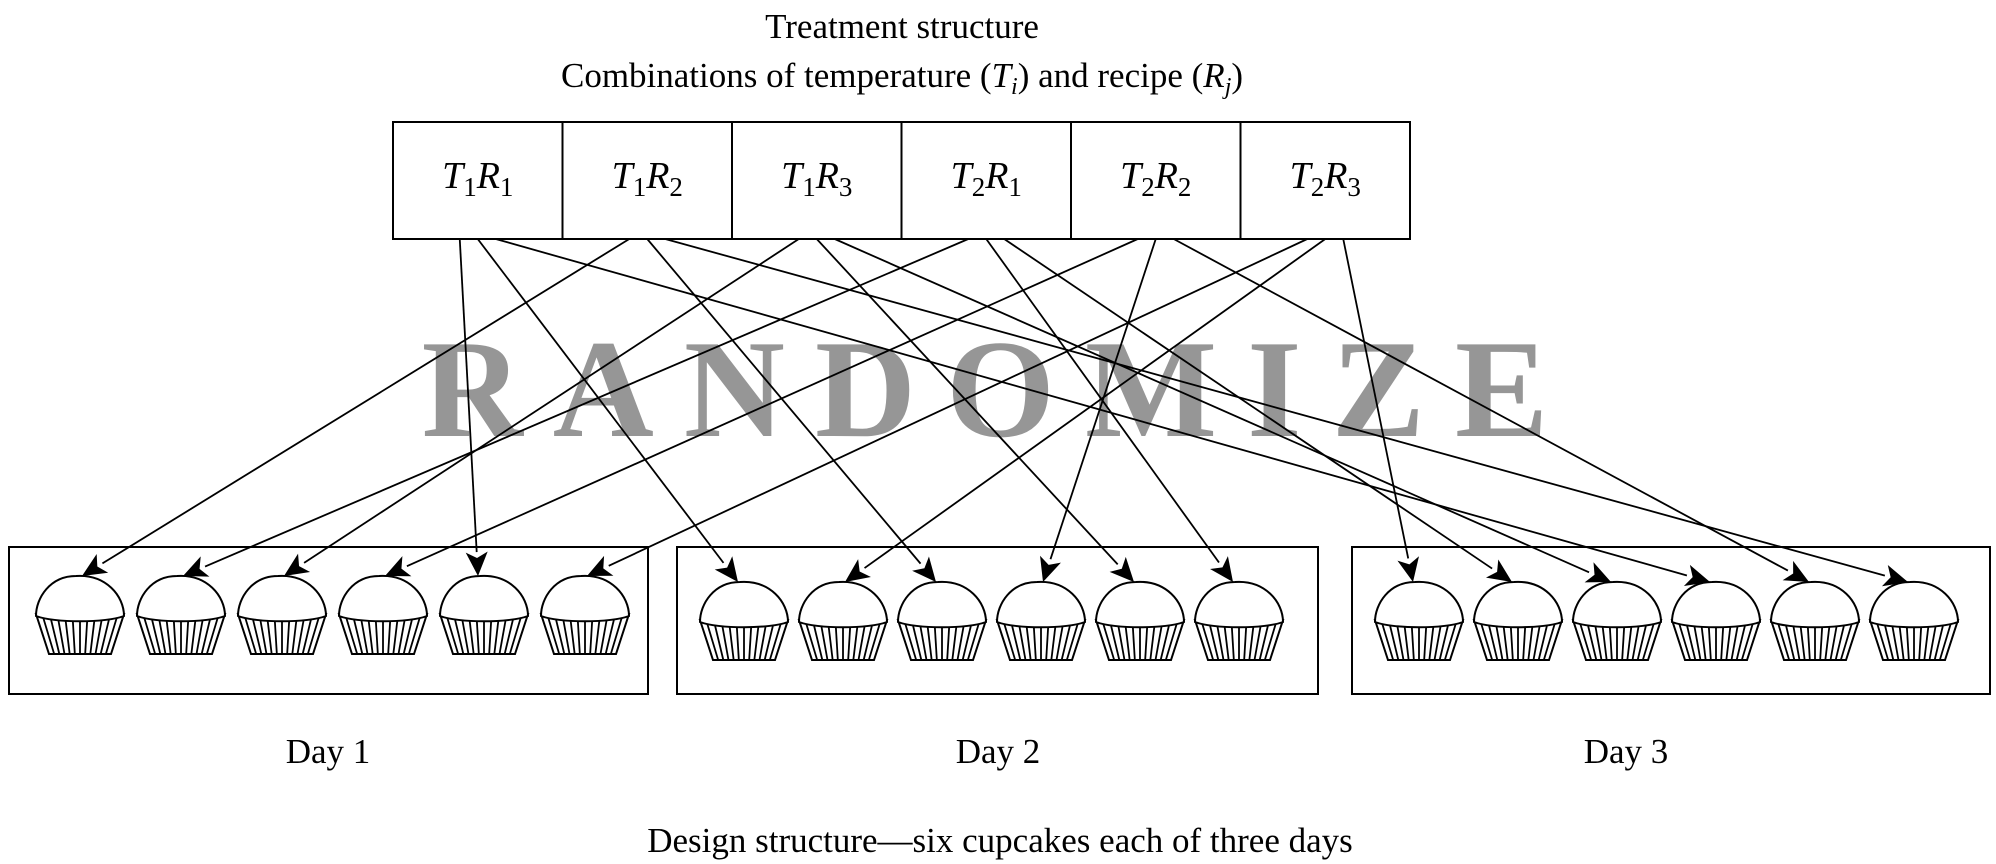  What do you see at coordinates (986, 180) in the screenshot?
I see `treatment-cell: T2R1` at bounding box center [986, 180].